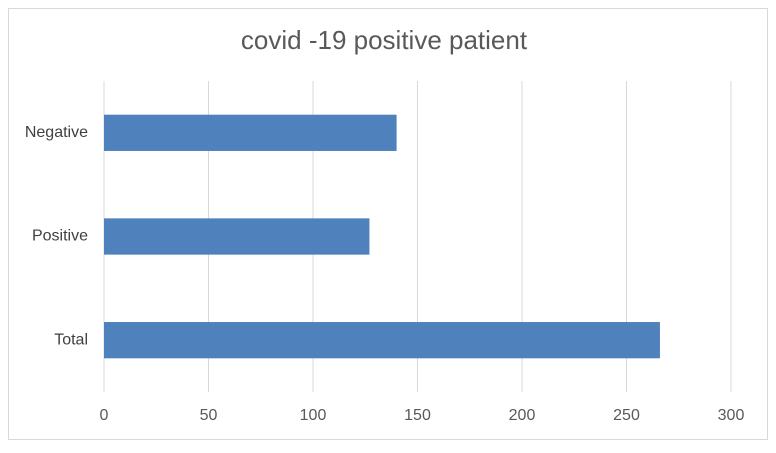 Image resolution: width=776 pixels, height=453 pixels. I want to click on y-tick-label: Negative, so click(56, 132).